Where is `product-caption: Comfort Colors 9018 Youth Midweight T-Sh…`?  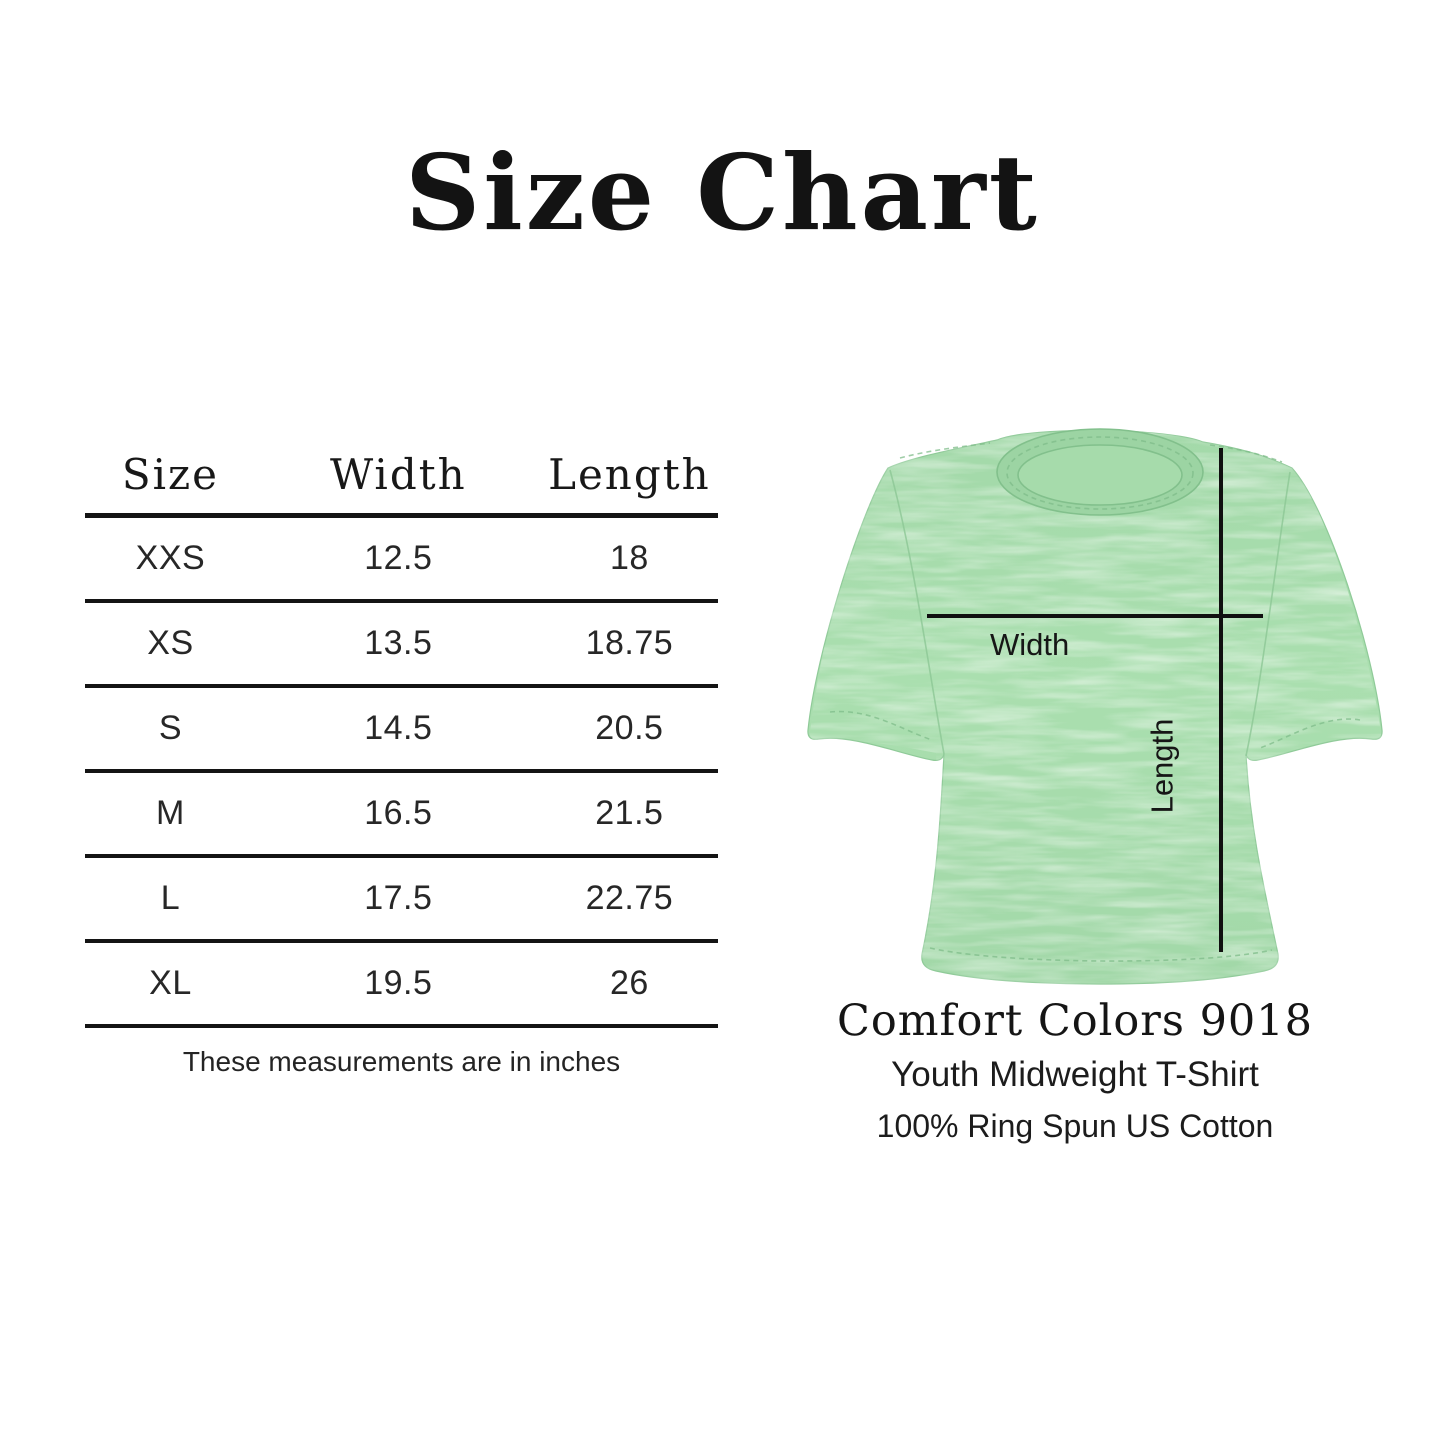
product-caption: Comfort Colors 9018 Youth Midweight T-Sh… is located at coordinates (1075, 1070).